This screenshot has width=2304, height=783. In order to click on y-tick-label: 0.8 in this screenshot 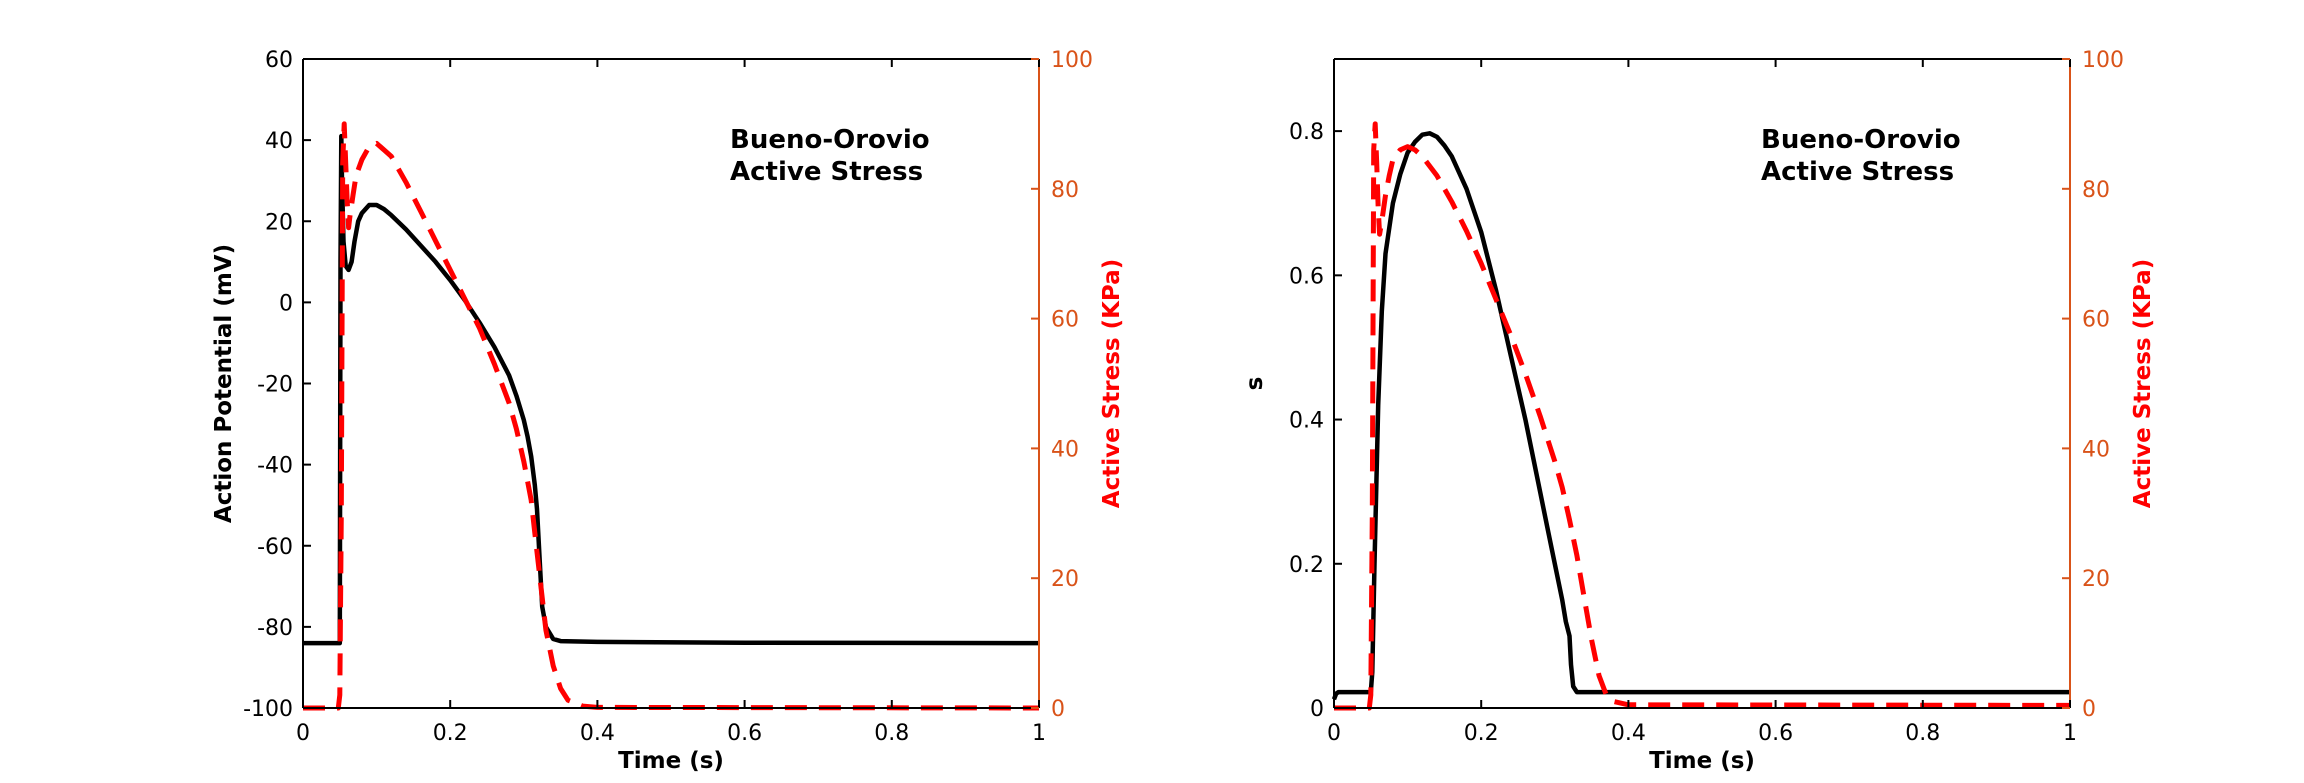, I will do `click(1306, 132)`.